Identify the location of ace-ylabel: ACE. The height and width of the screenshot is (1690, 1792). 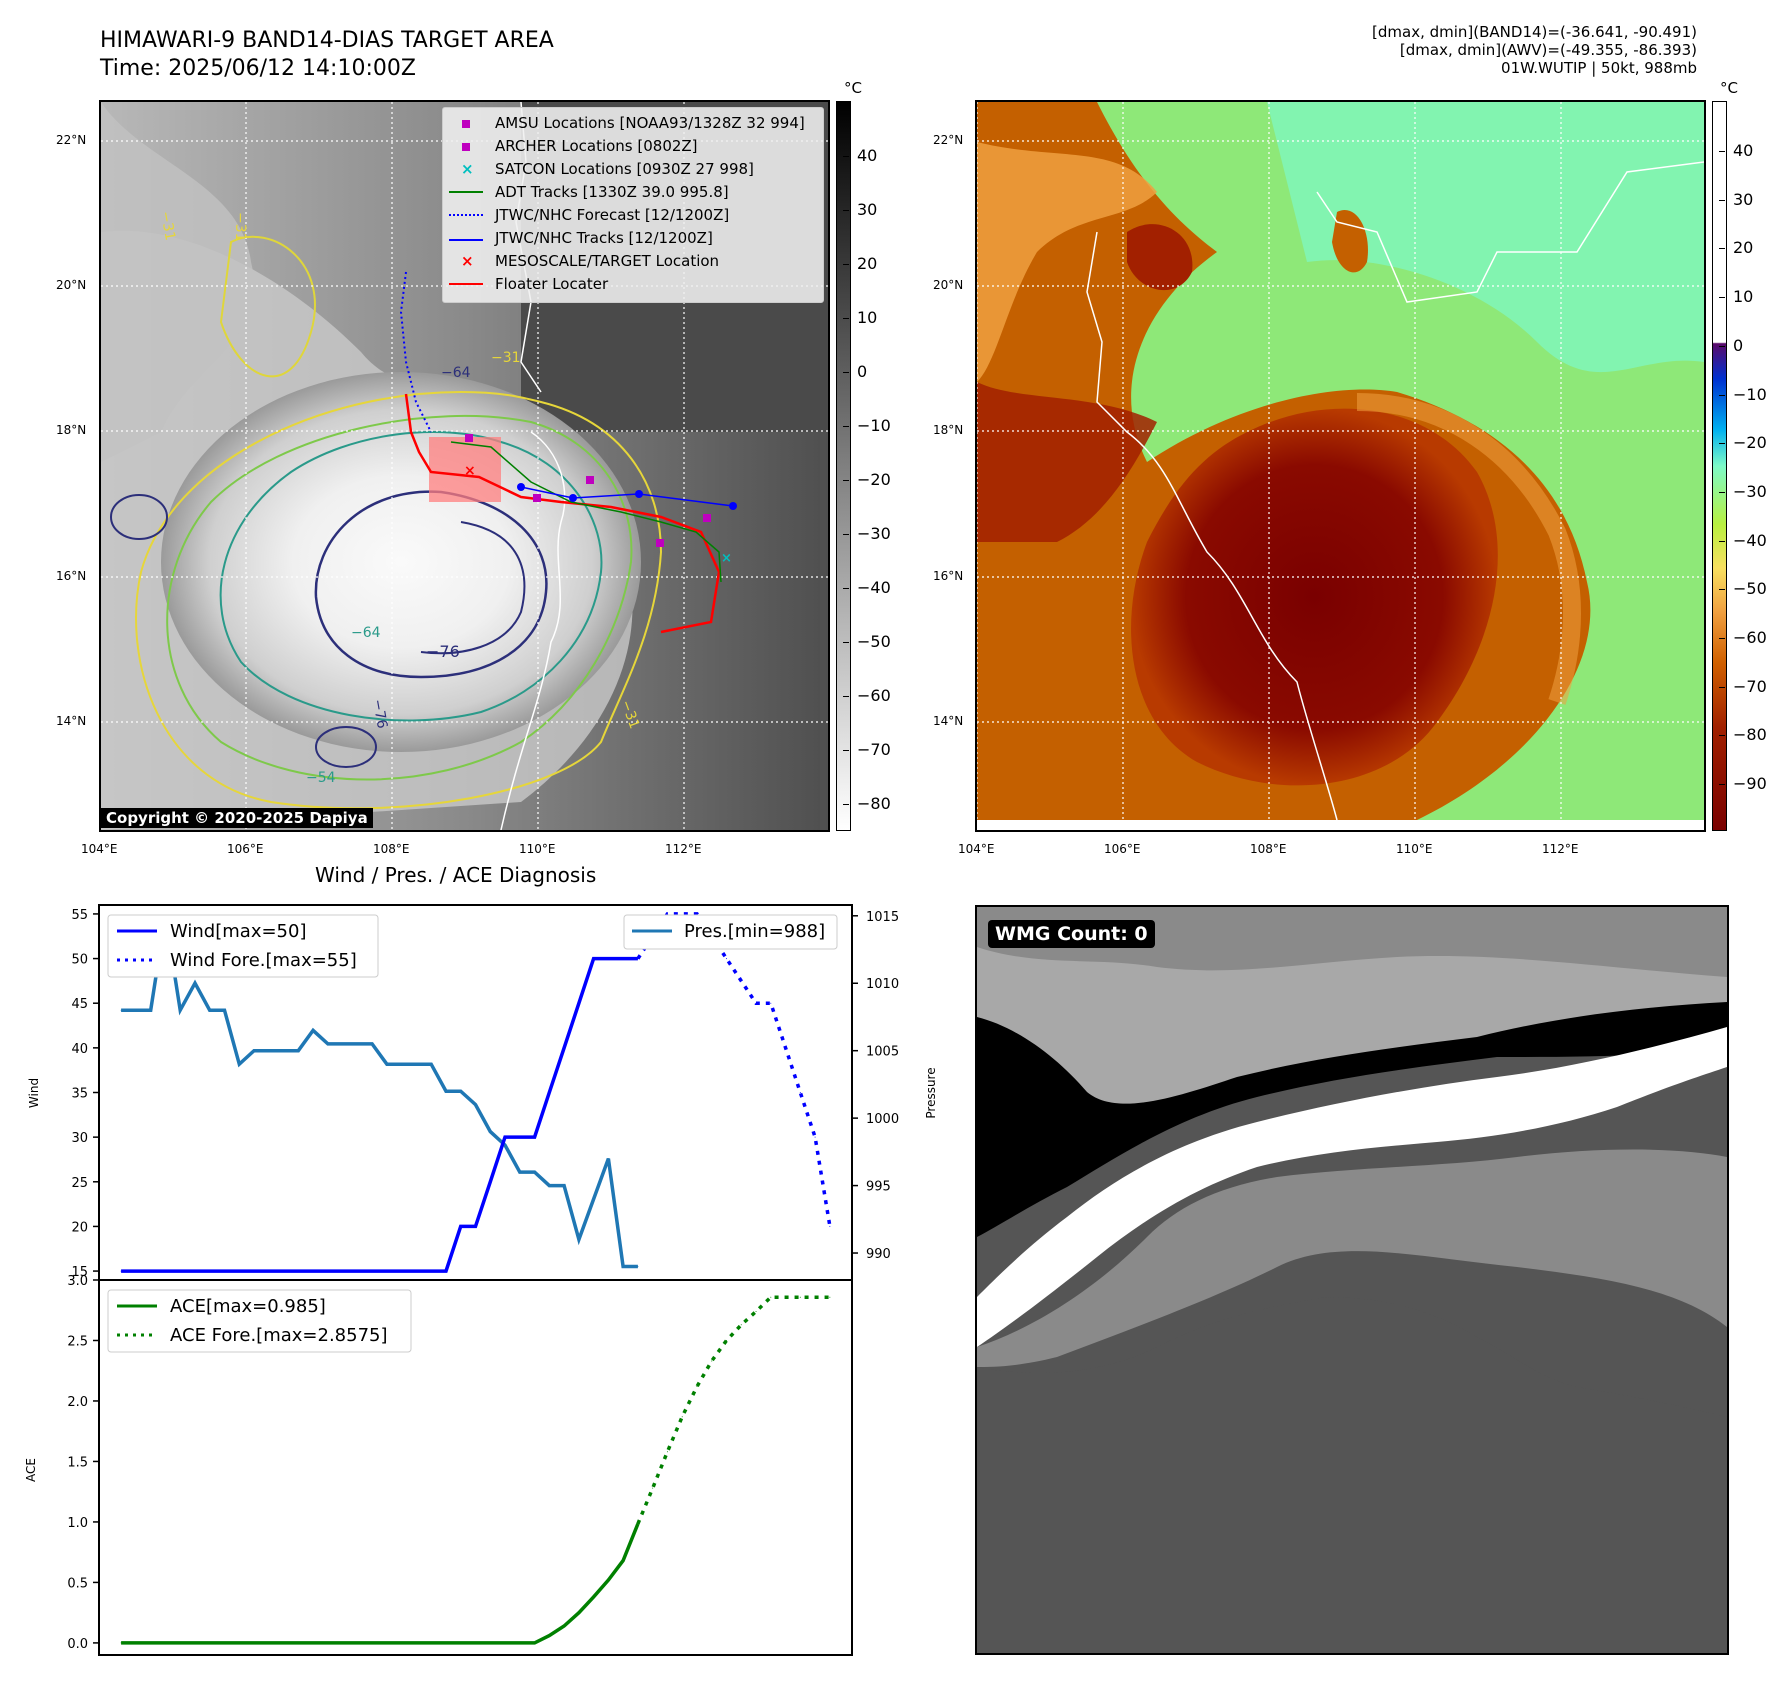
(31, 1470).